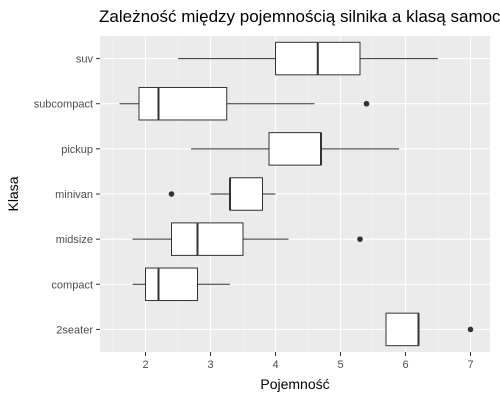  Describe the element at coordinates (340, 365) in the screenshot. I see `x-tick-label: 5` at that location.